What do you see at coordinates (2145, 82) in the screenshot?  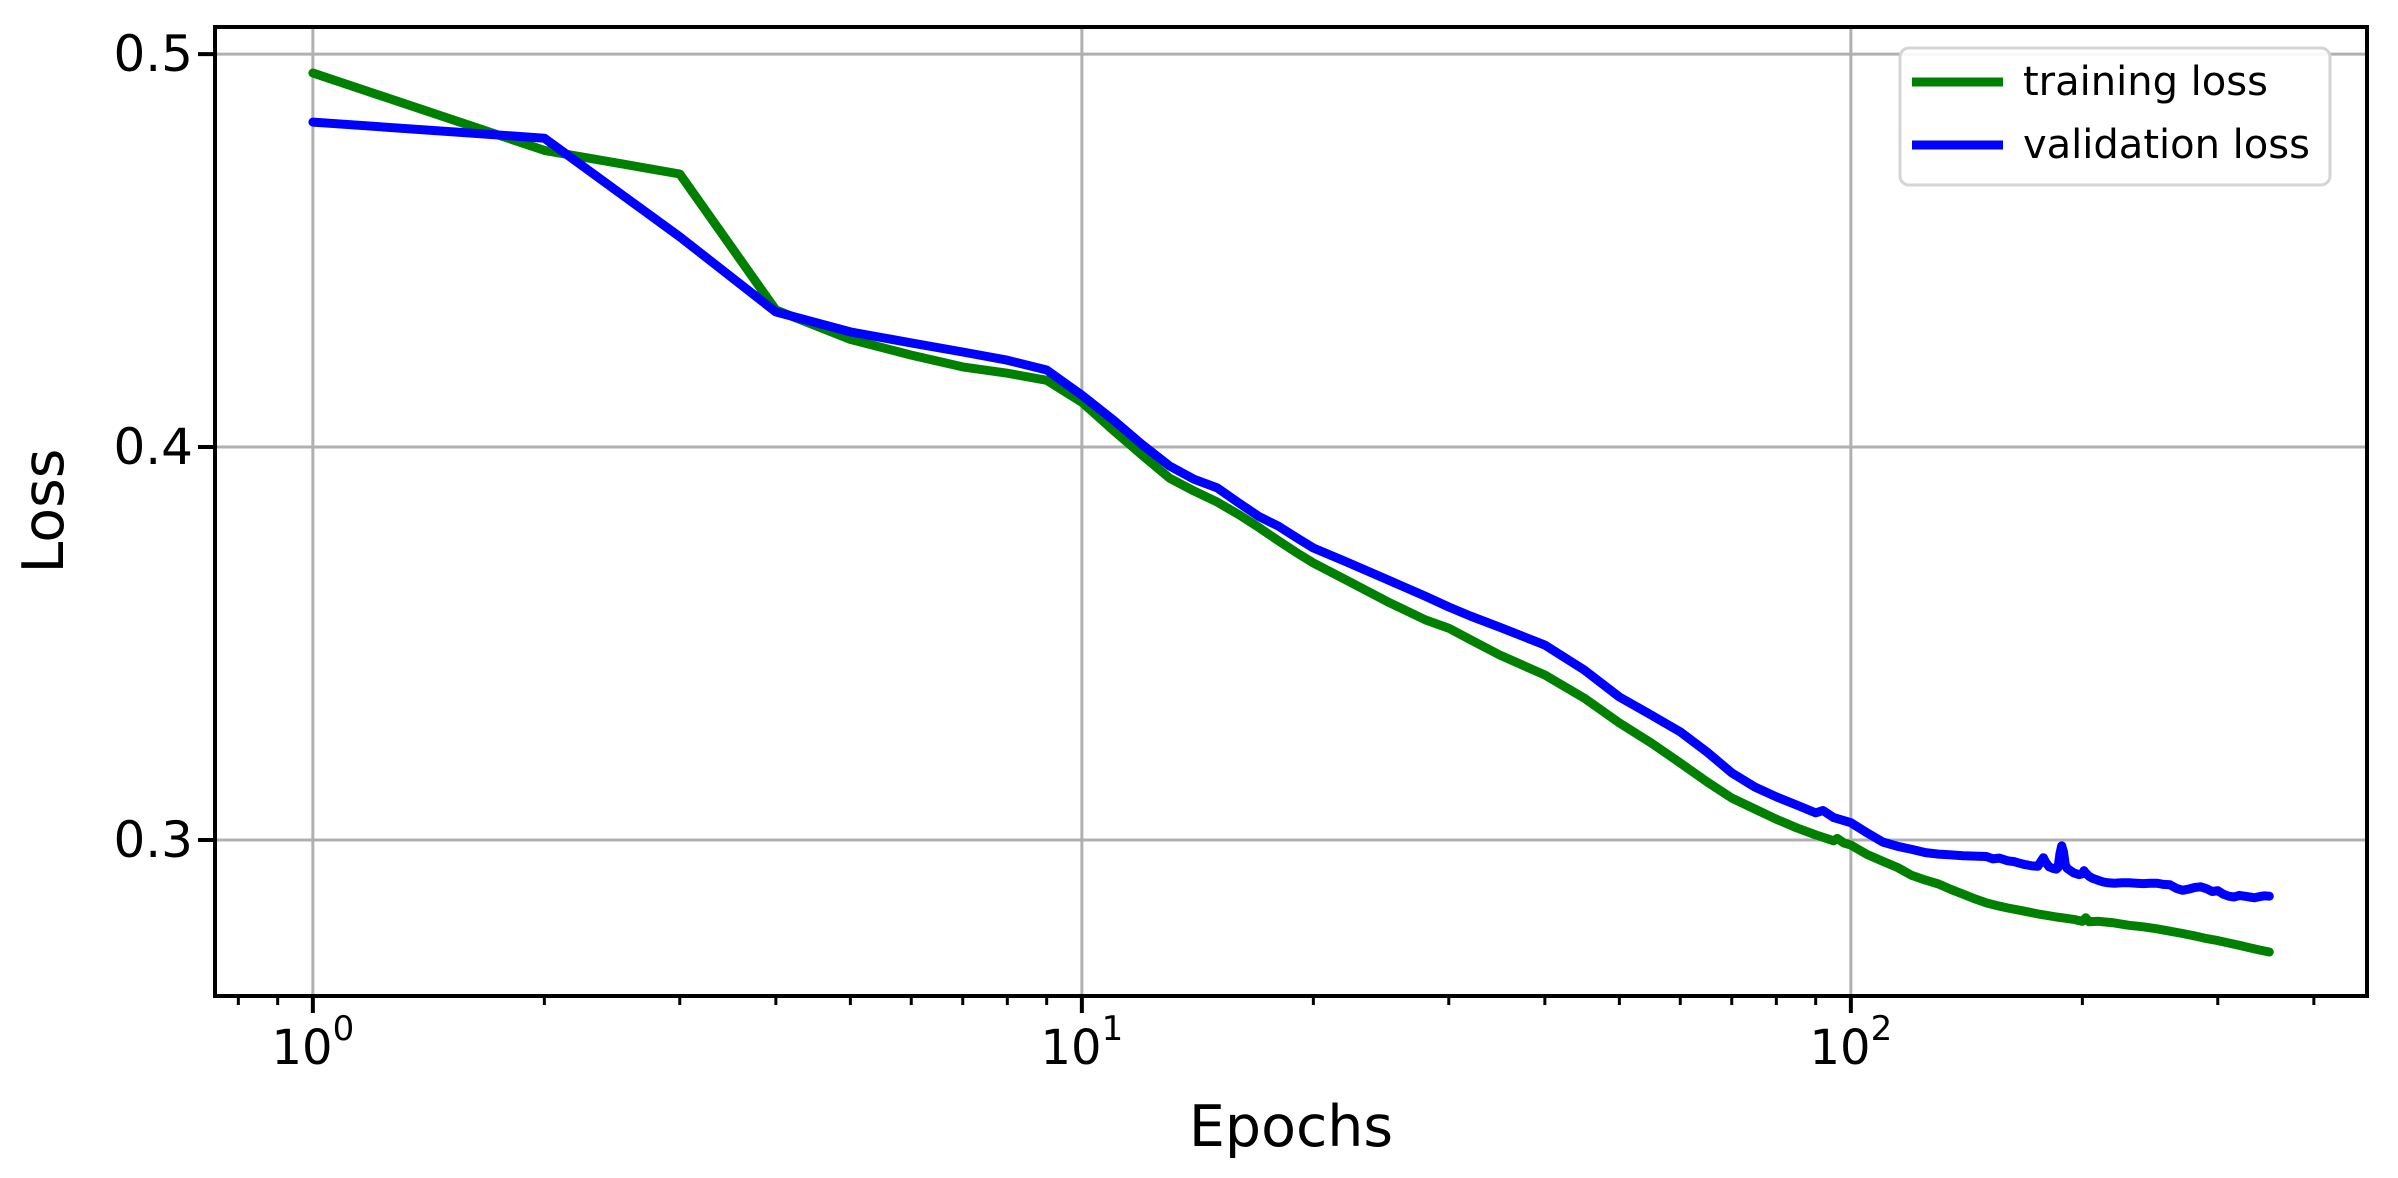 I see `legend-label-training-loss: training loss` at bounding box center [2145, 82].